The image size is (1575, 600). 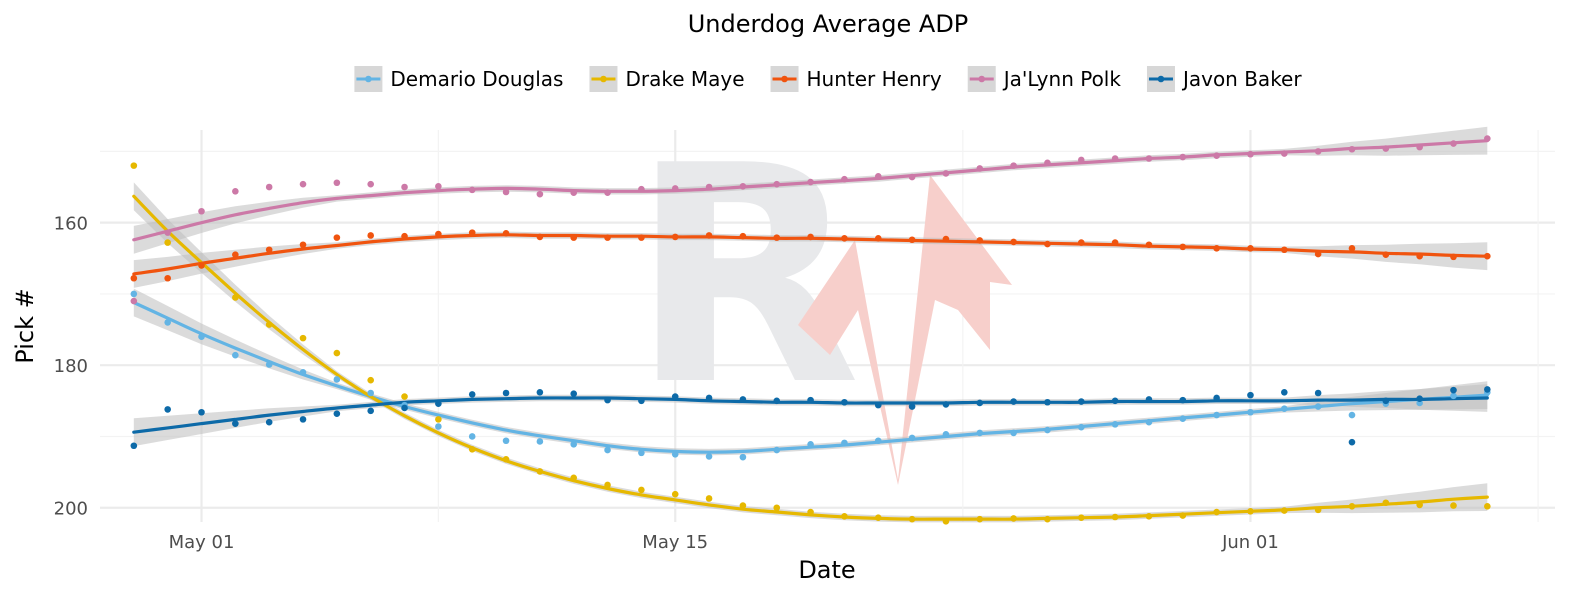 I want to click on y-axis-ticks: 160 180 200, so click(x=71, y=367).